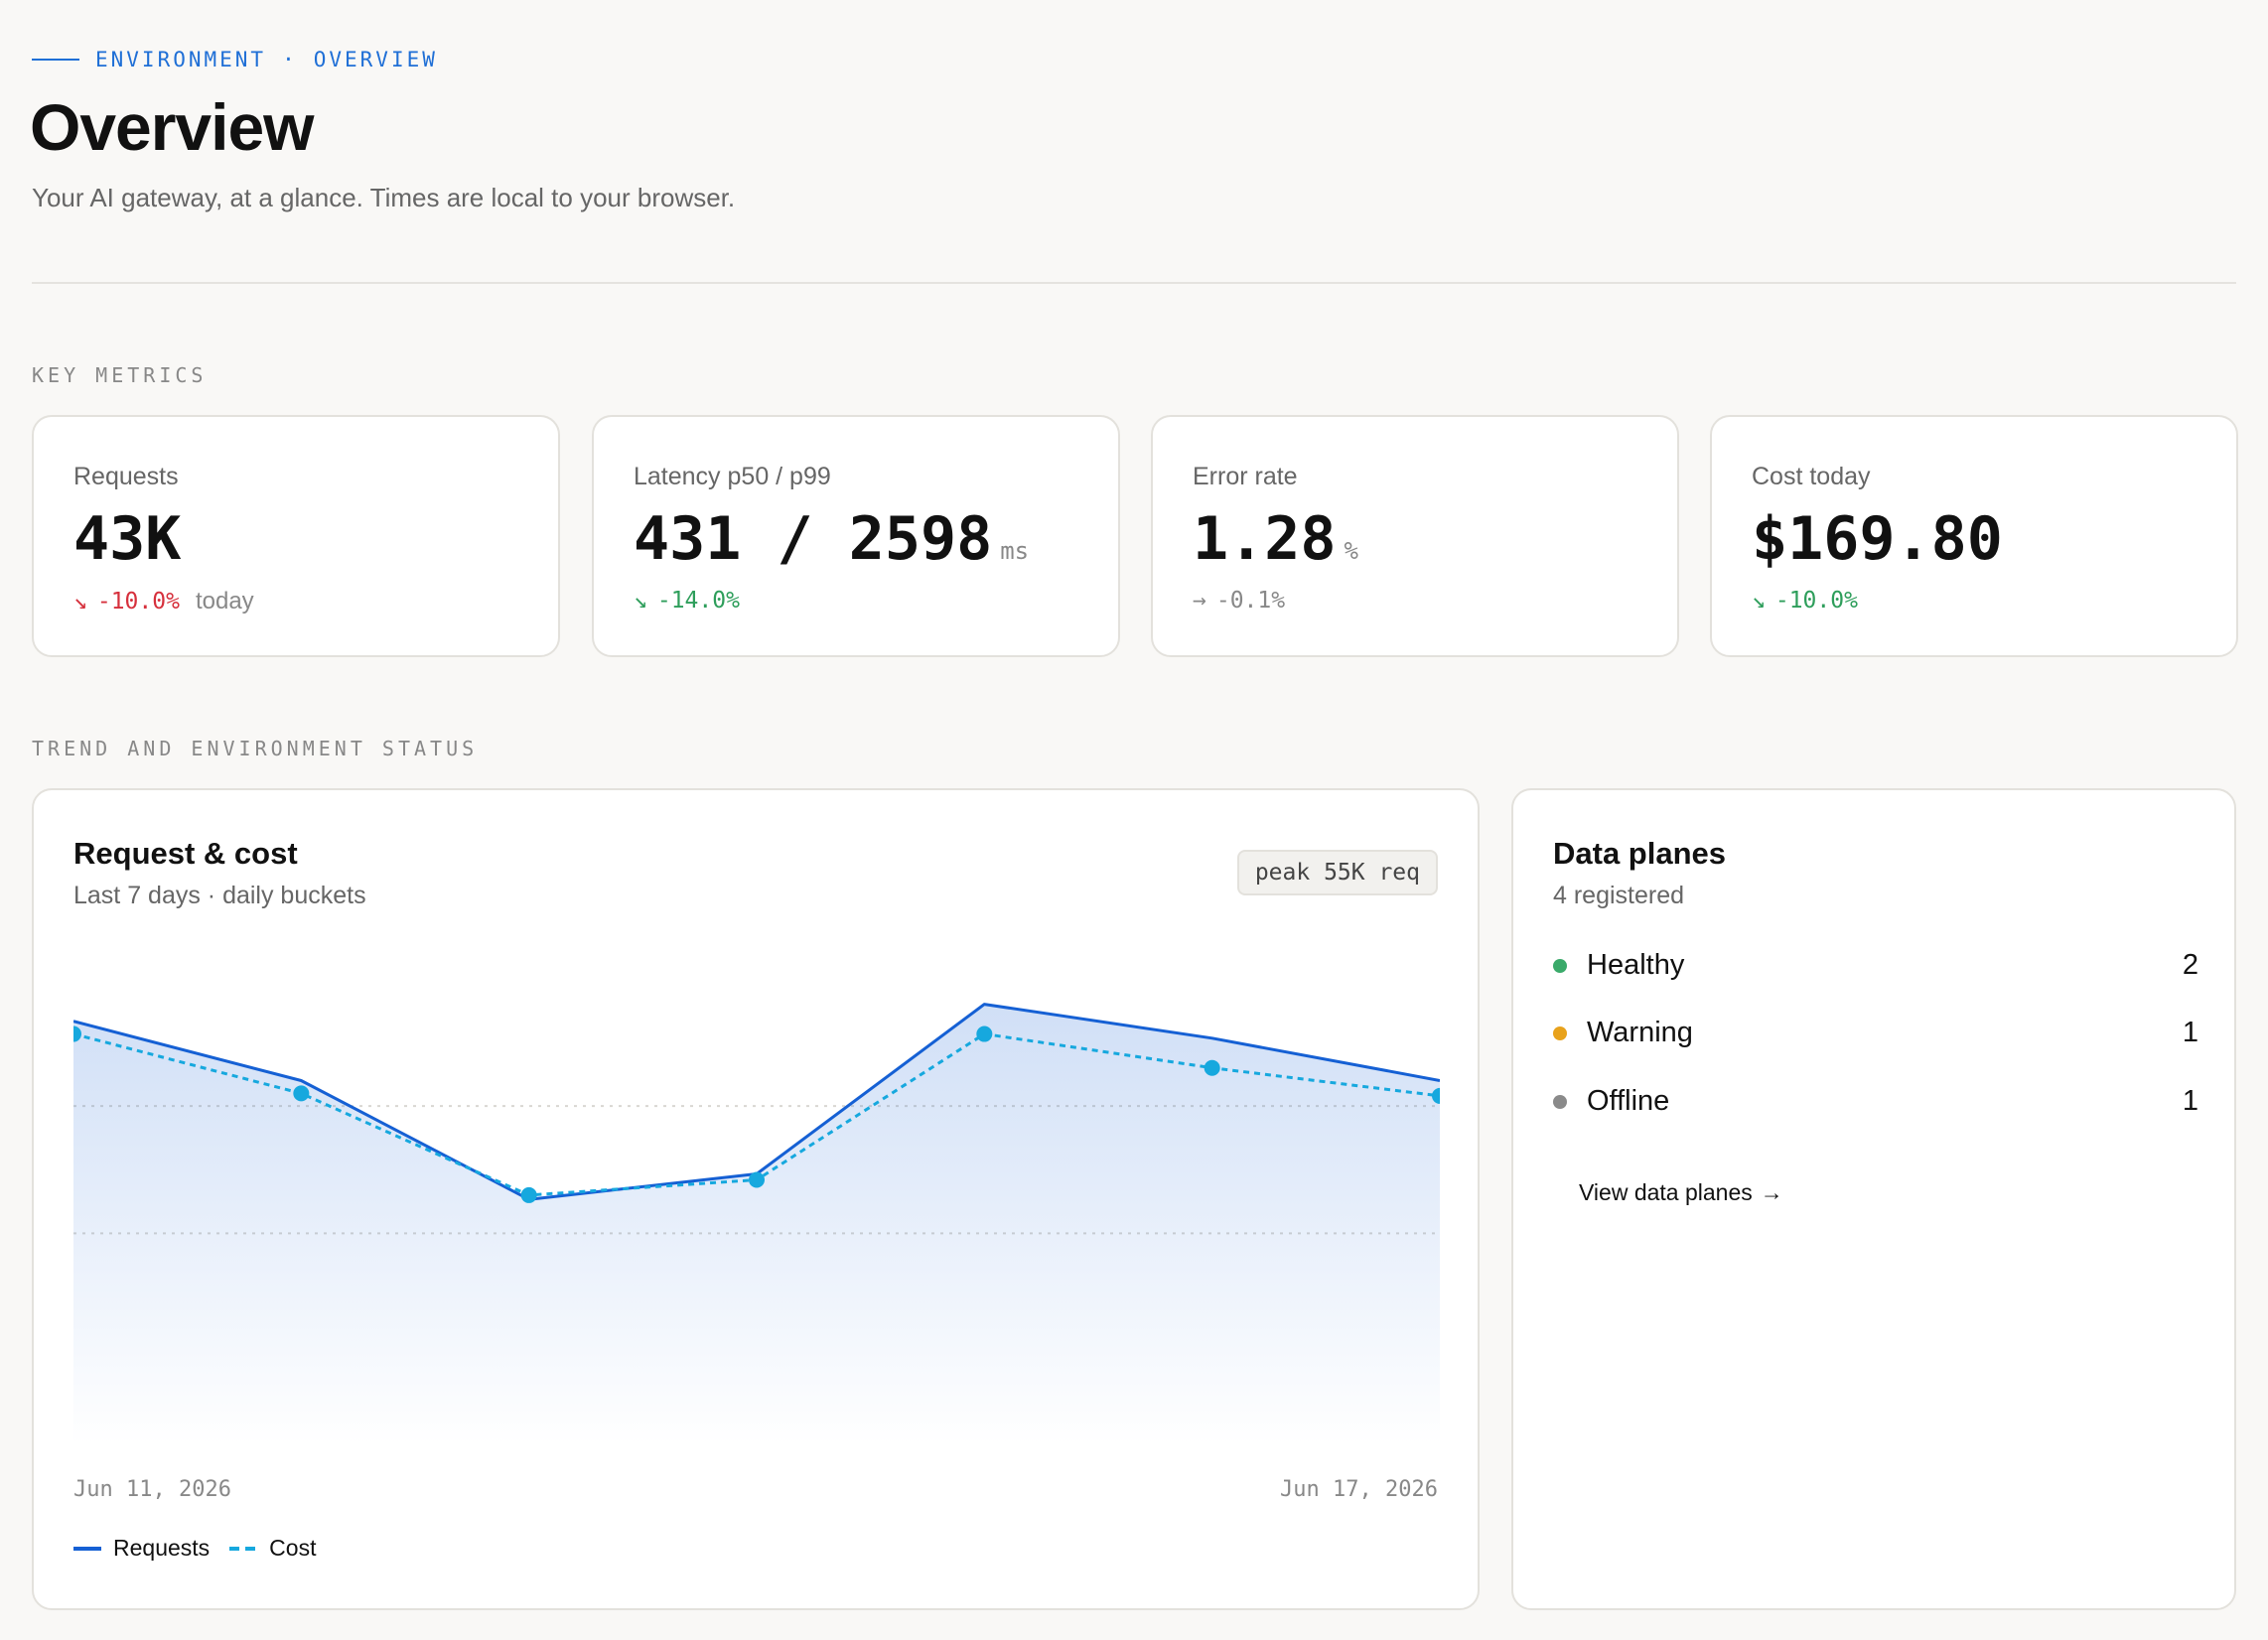 Image resolution: width=2268 pixels, height=1640 pixels. I want to click on metric-unit: %, so click(1351, 551).